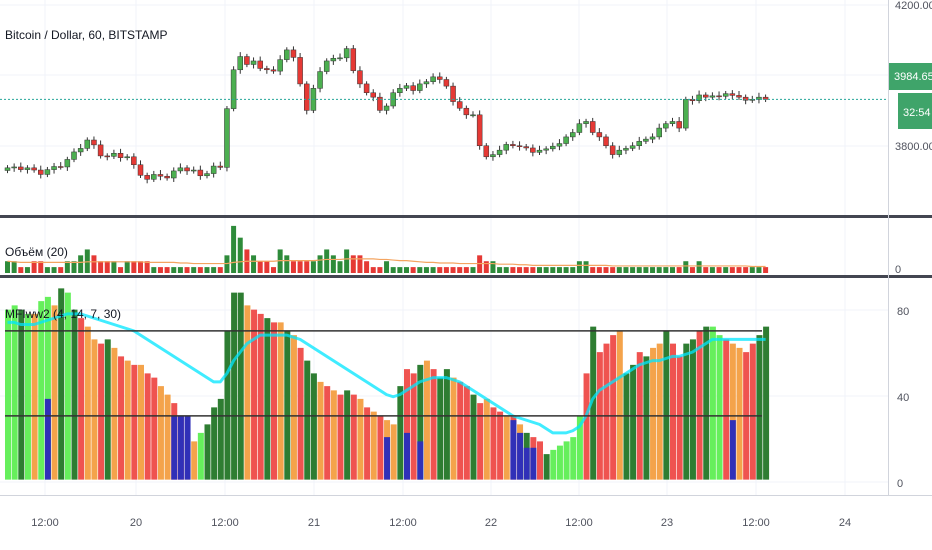 The height and width of the screenshot is (550, 932). What do you see at coordinates (314, 523) in the screenshot?
I see `time-axis-tick: 21` at bounding box center [314, 523].